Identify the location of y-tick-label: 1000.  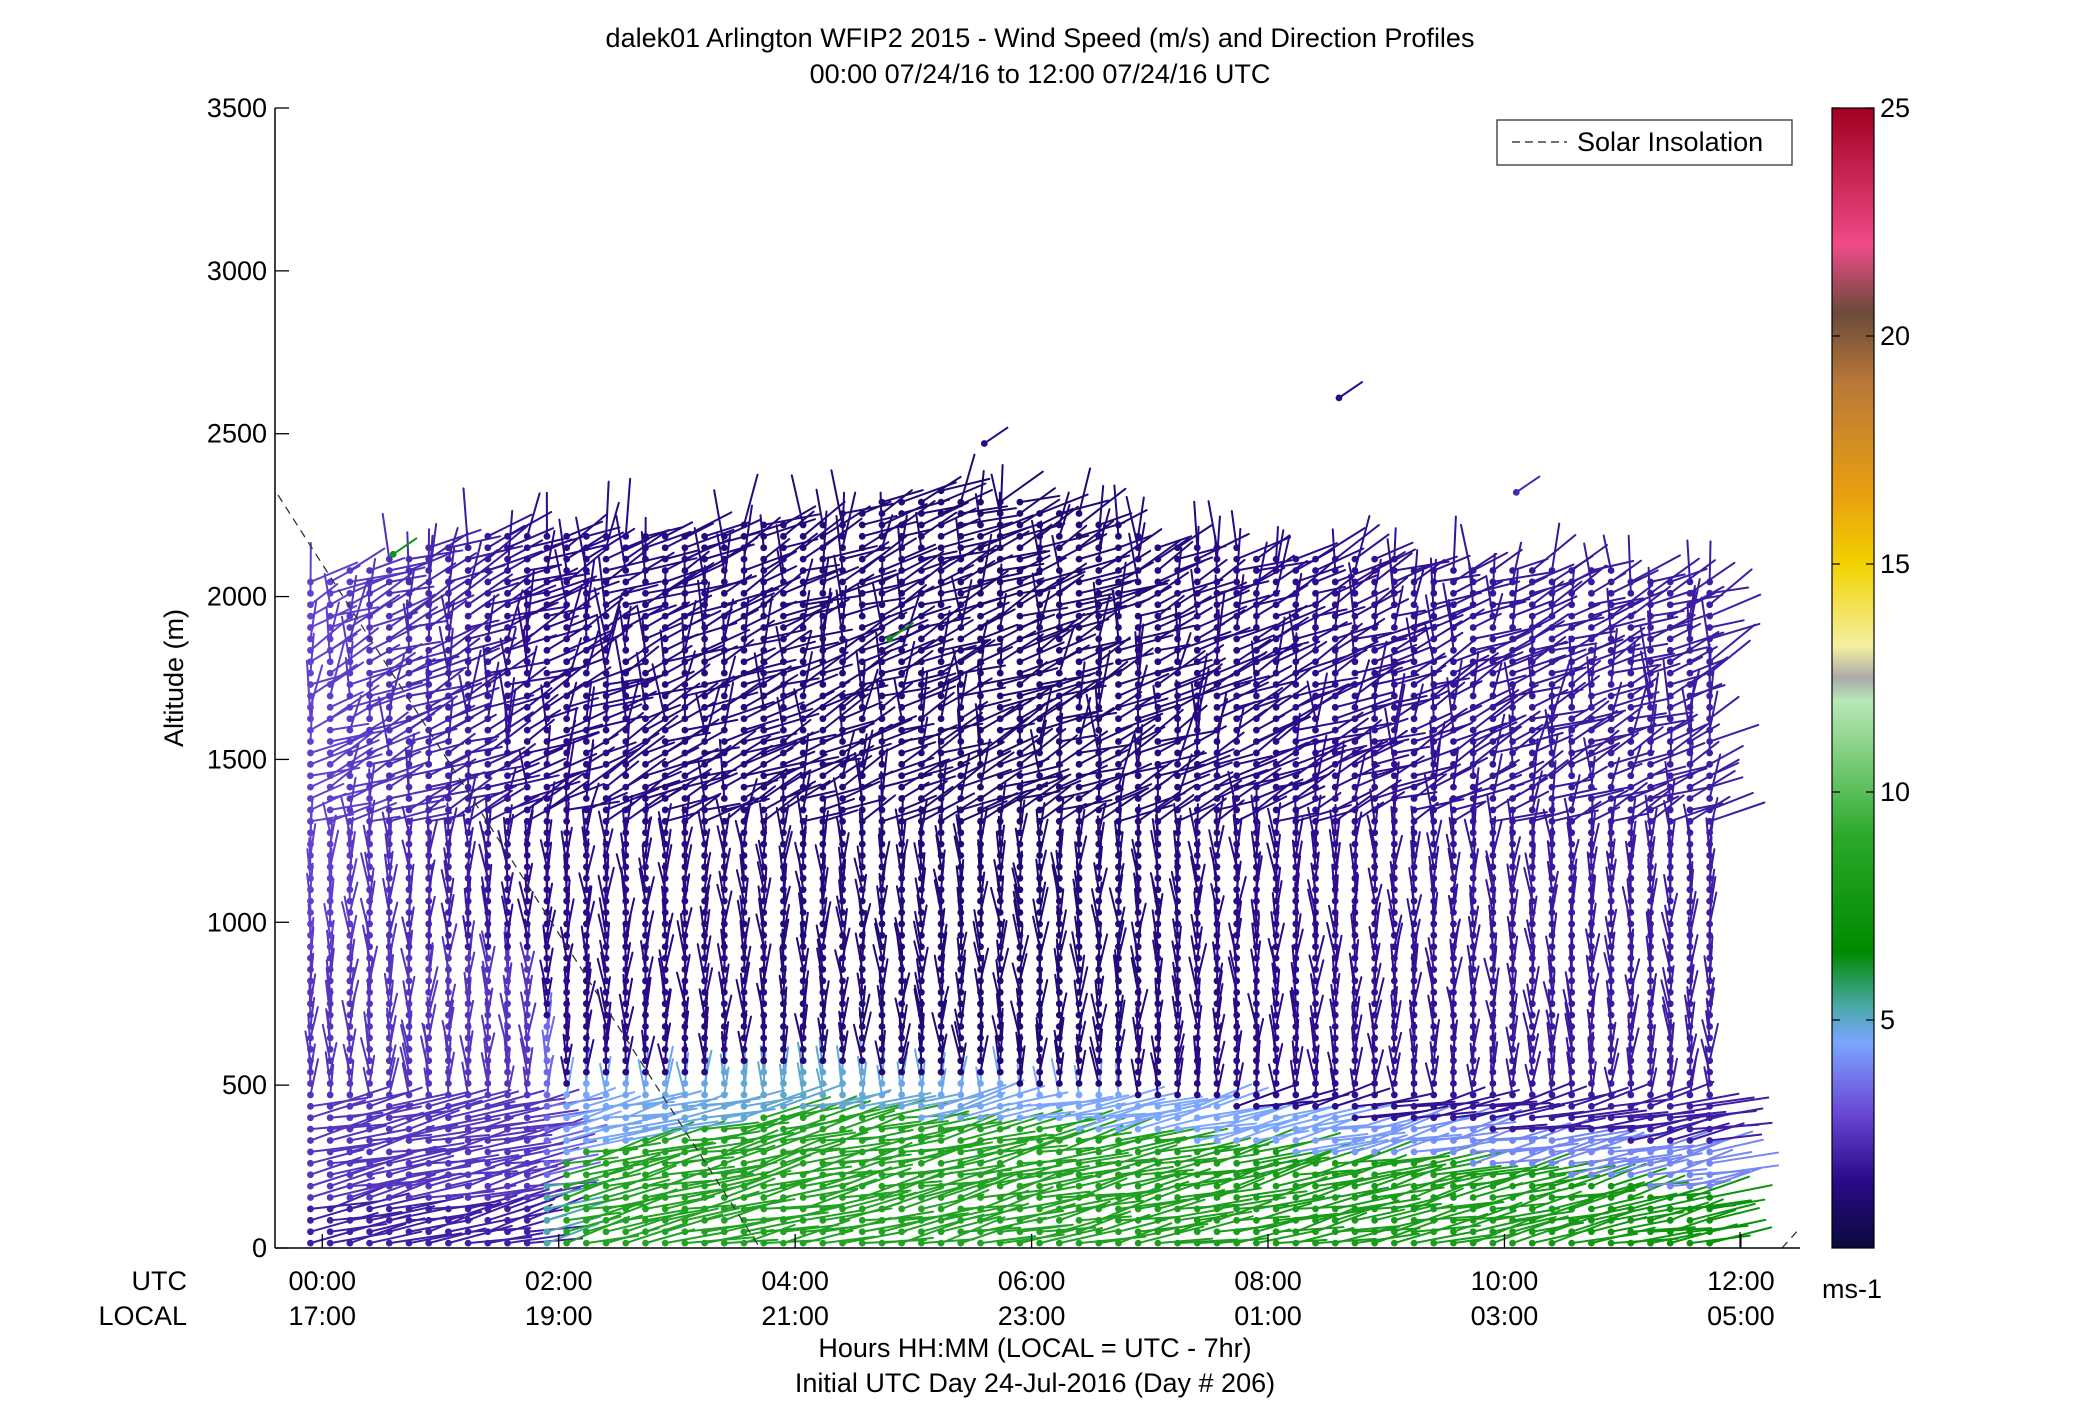
(237, 922).